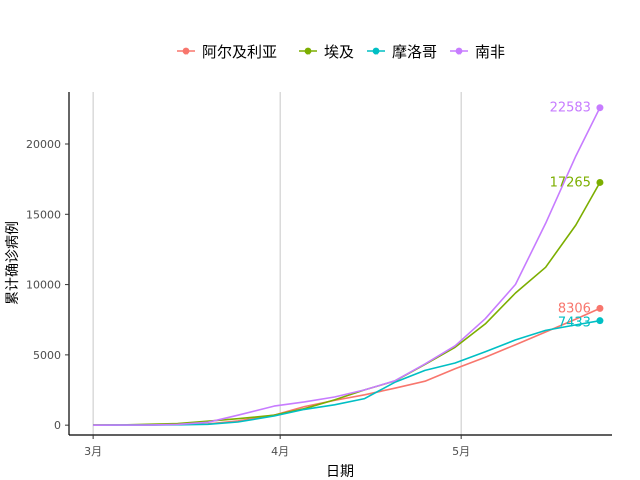 Image resolution: width=640 pixels, height=480 pixels. Describe the element at coordinates (415, 51) in the screenshot. I see `legend-label-morocco: 摩洛哥` at that location.